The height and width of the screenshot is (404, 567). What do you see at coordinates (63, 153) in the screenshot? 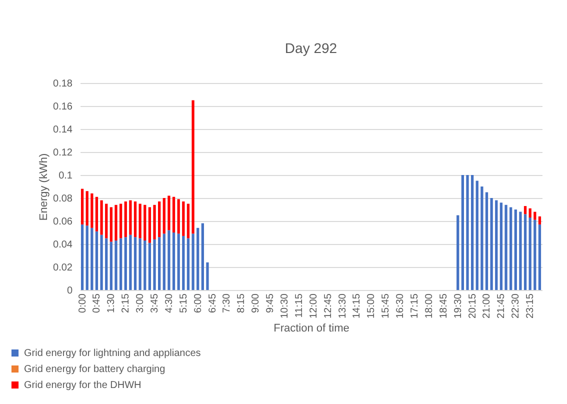
I see `y-tick-label: 0.12` at bounding box center [63, 153].